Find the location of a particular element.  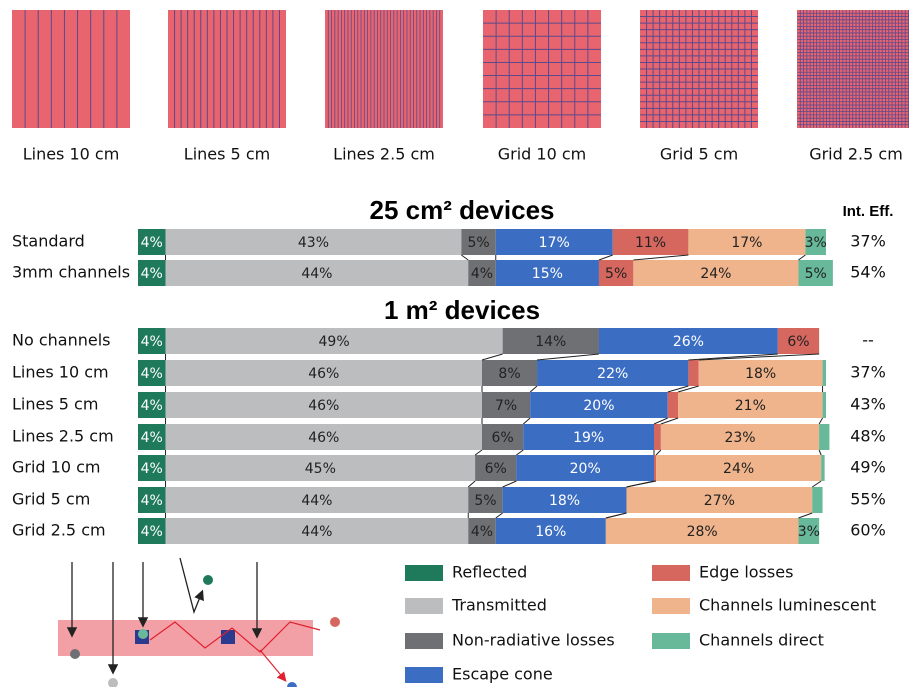

pattern-label: Lines 10 cm is located at coordinates (71, 154).